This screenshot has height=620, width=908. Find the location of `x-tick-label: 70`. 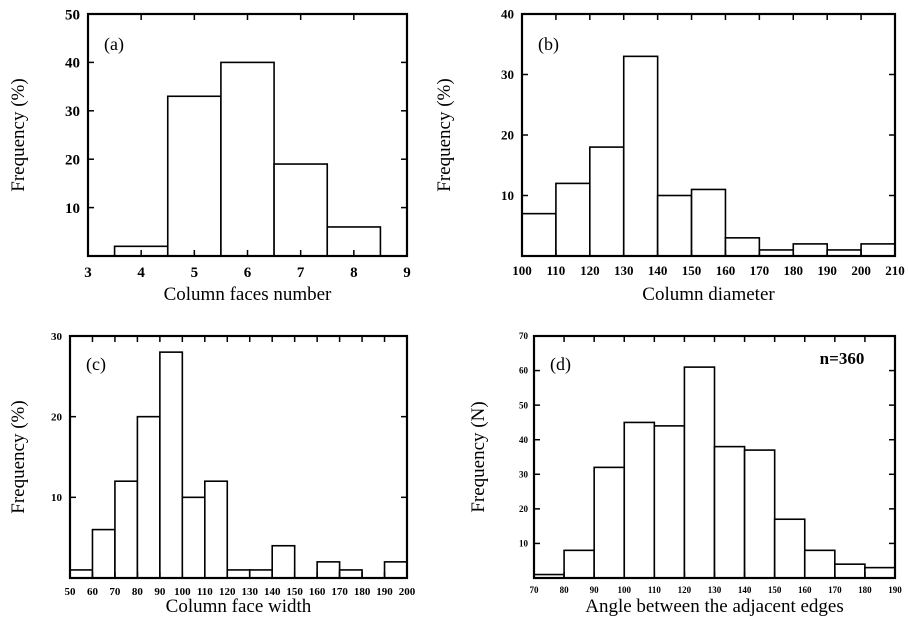

x-tick-label: 70 is located at coordinates (115, 592).